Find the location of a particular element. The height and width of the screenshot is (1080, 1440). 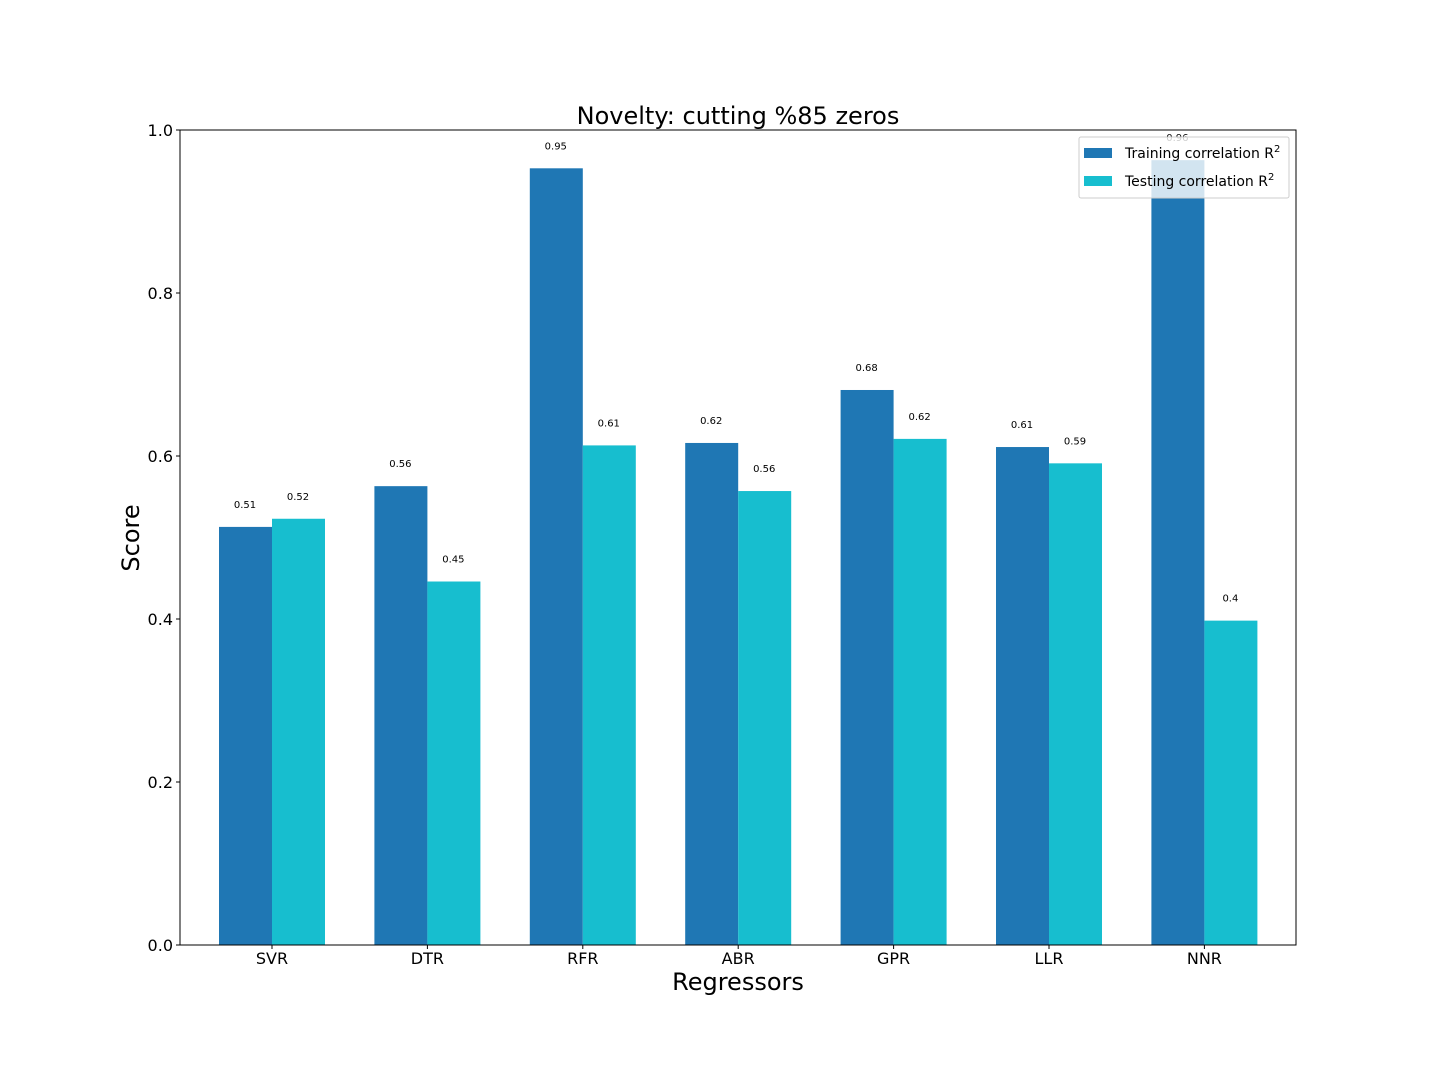

bar-testing-abr is located at coordinates (765, 718).